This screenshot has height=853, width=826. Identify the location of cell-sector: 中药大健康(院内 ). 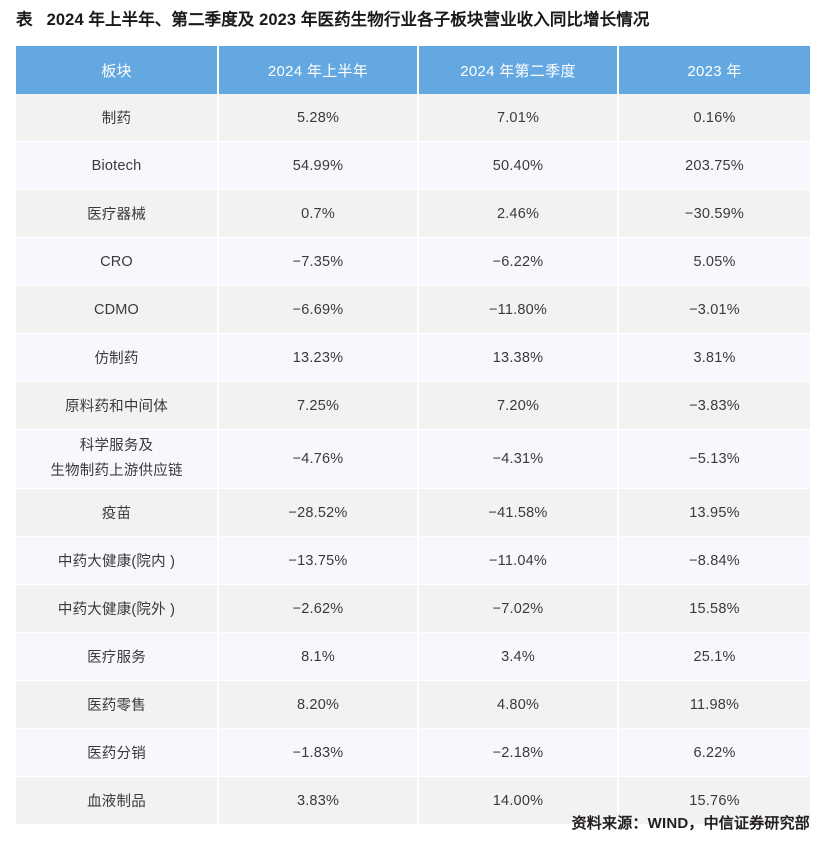
(117, 560).